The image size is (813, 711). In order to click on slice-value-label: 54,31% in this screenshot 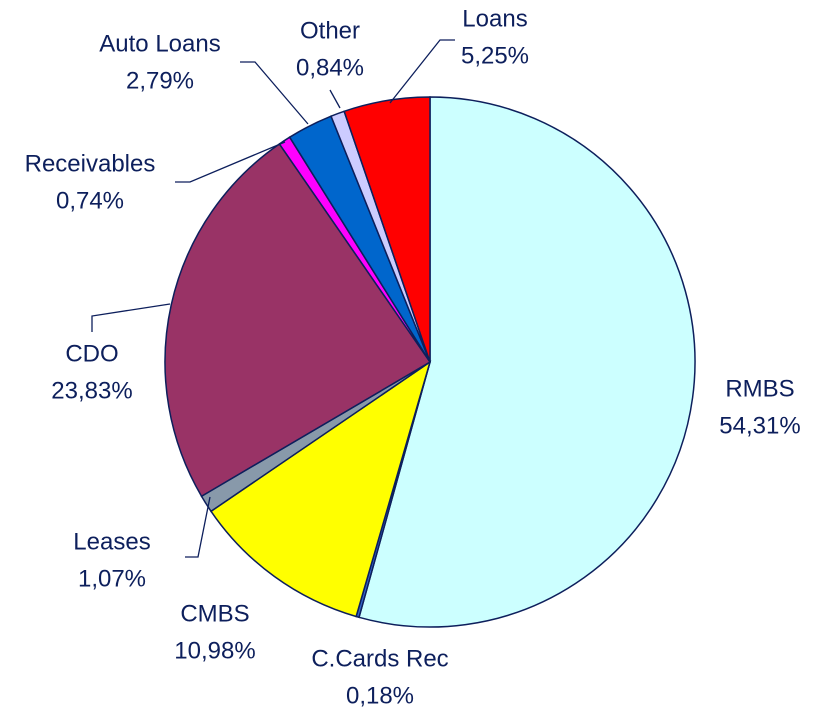, I will do `click(759, 425)`.